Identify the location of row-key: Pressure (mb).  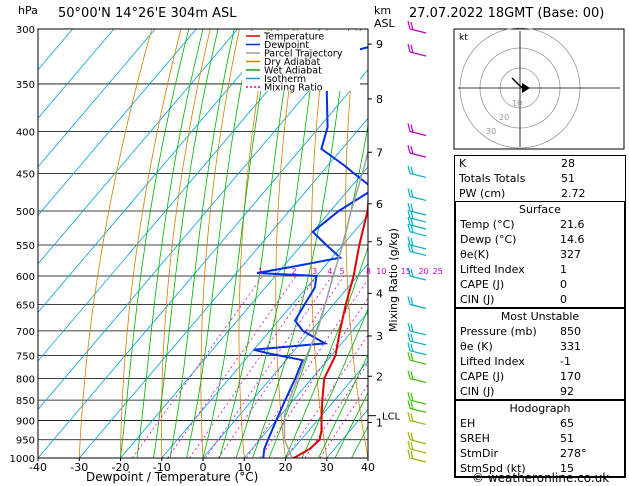
(498, 331).